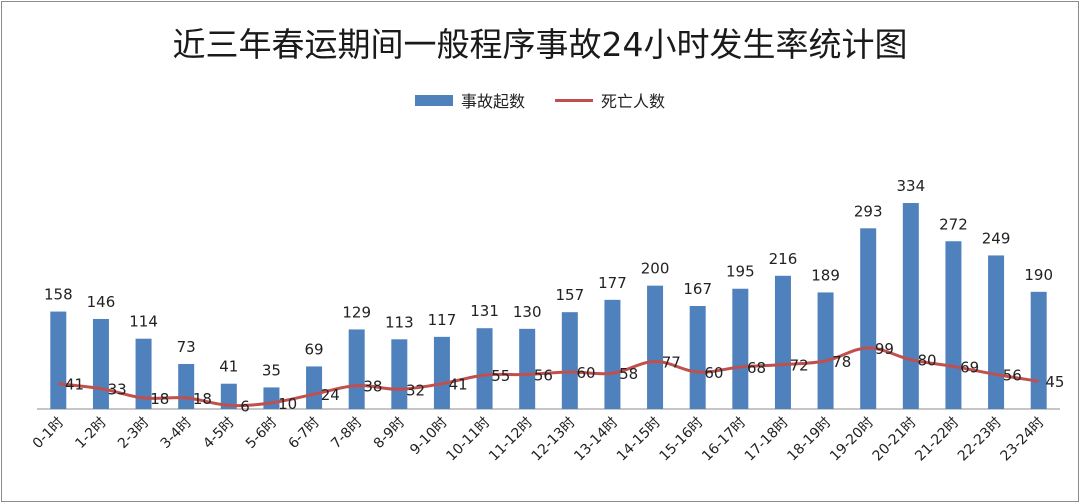 The width and height of the screenshot is (1080, 503). Describe the element at coordinates (996, 238) in the screenshot. I see `bar-value-label: 249` at that location.